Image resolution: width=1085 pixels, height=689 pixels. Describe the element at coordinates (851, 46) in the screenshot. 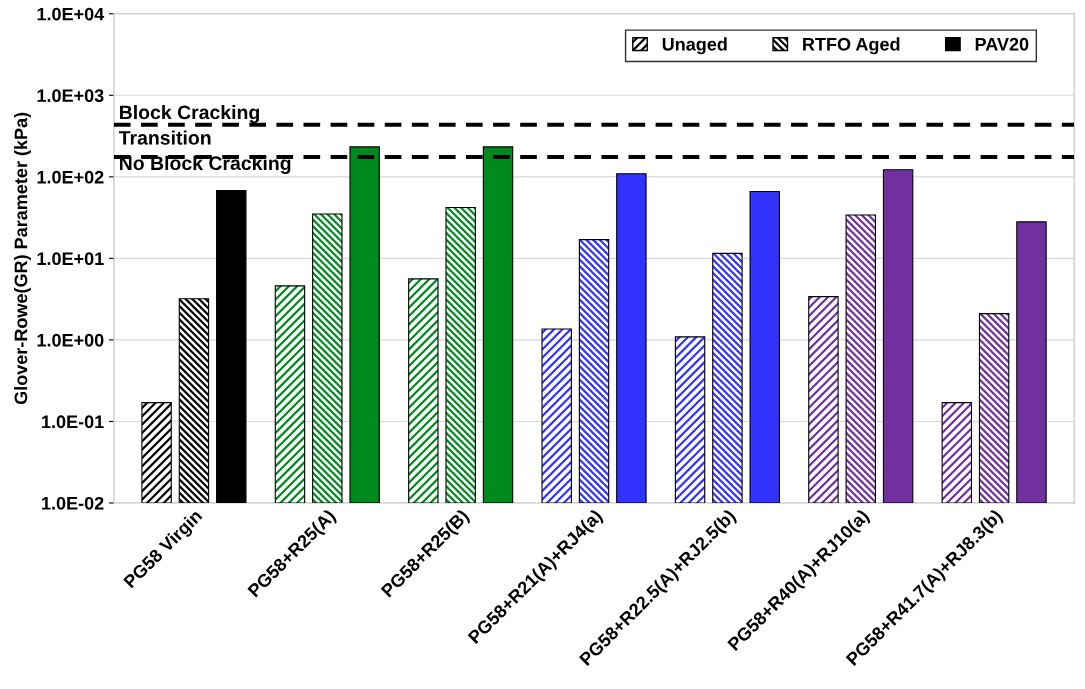

I see `legend-label: RTFO Aged` at that location.